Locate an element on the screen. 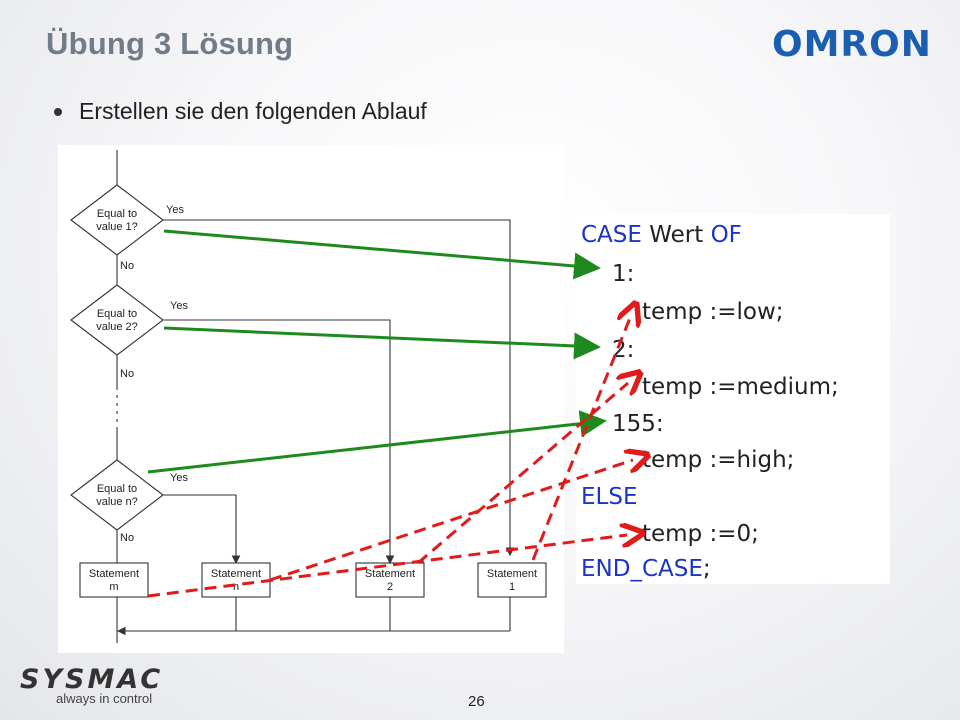  code-stmt-3: temp :=high; is located at coordinates (718, 460).